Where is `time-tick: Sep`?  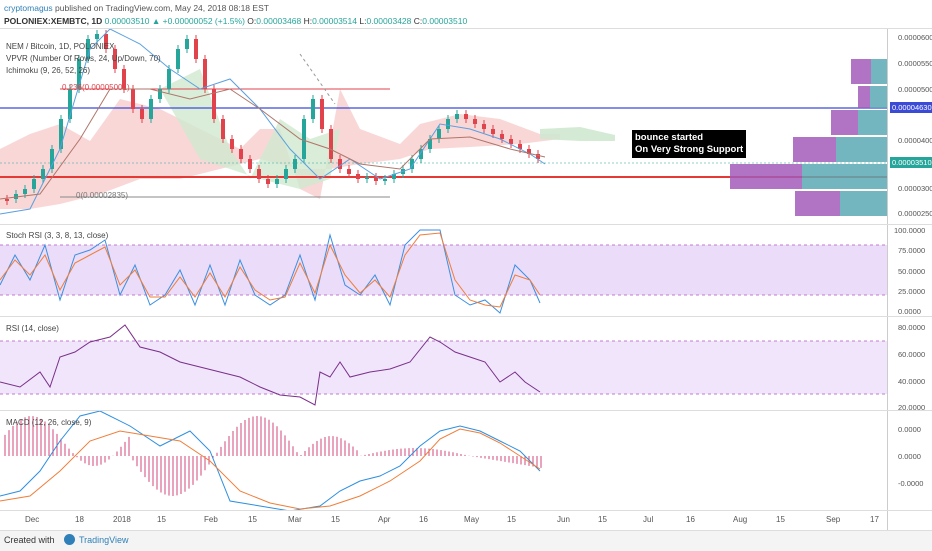
time-tick: Sep is located at coordinates (833, 519).